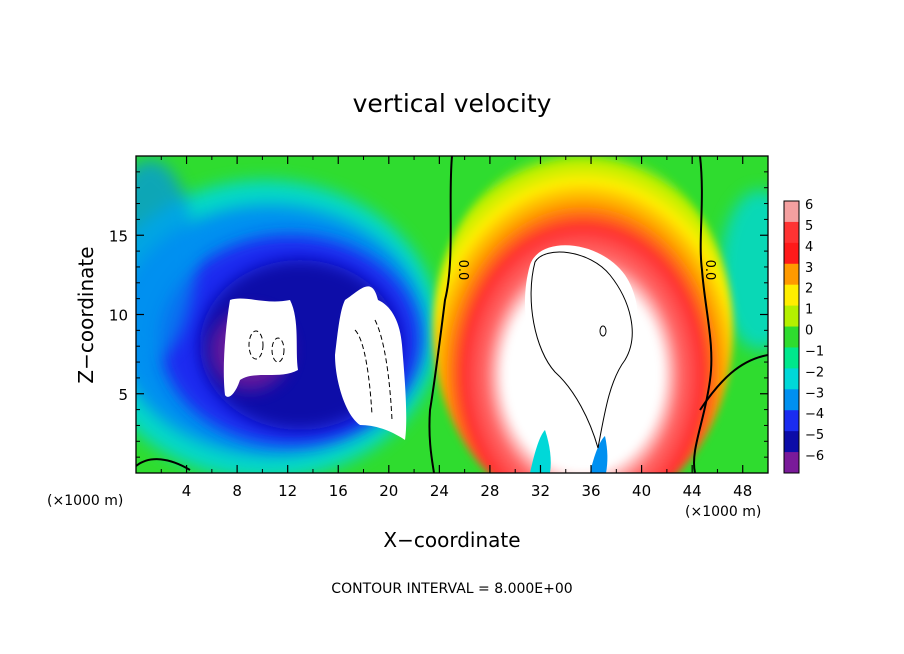 The image size is (904, 654). What do you see at coordinates (809, 247) in the screenshot?
I see `colorbar-label: 4` at bounding box center [809, 247].